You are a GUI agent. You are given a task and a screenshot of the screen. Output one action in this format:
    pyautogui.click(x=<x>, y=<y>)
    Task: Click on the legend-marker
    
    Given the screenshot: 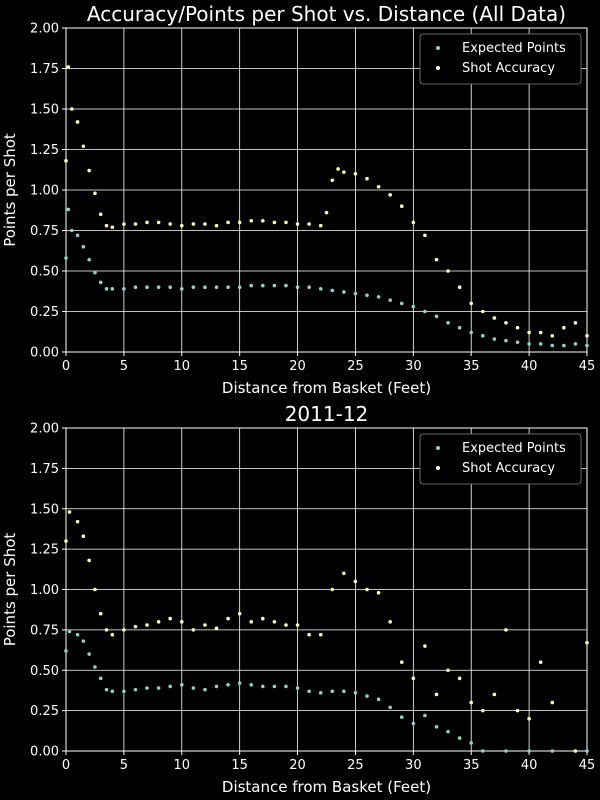 What is the action you would take?
    pyautogui.click(x=438, y=468)
    